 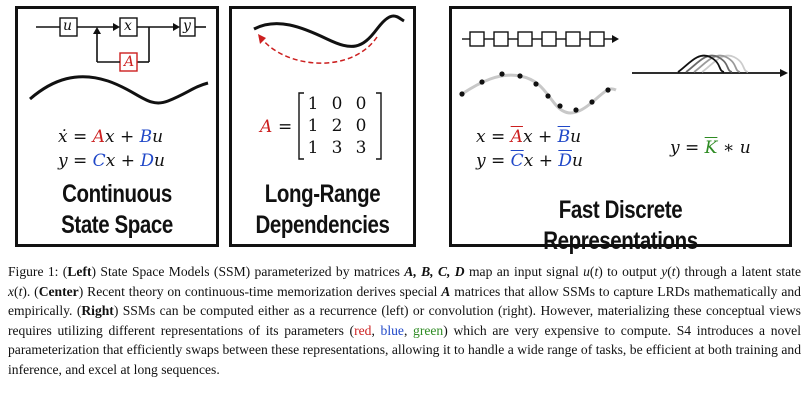 I want to click on matrix-equals: =, so click(x=285, y=127).